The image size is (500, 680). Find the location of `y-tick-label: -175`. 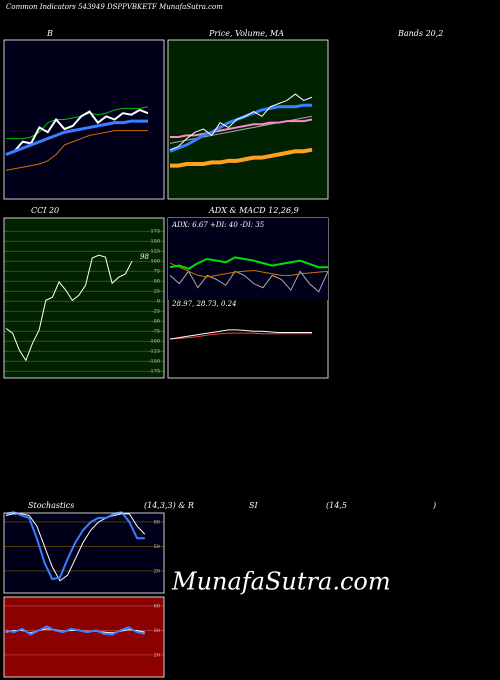

y-tick-label: -175 is located at coordinates (154, 372).